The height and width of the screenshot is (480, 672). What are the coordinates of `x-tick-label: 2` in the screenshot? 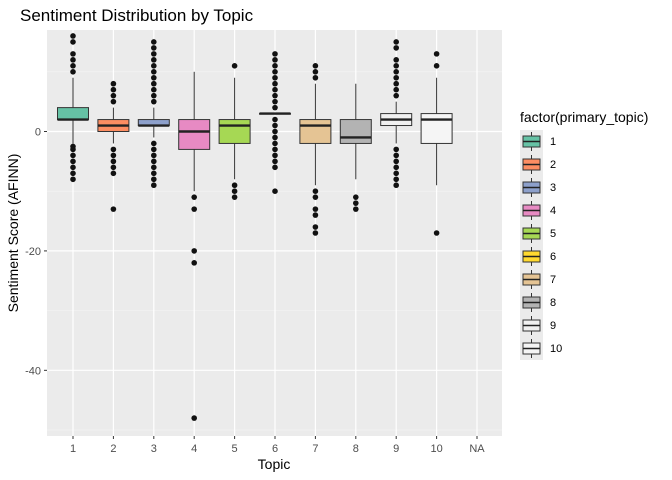 It's located at (113, 449).